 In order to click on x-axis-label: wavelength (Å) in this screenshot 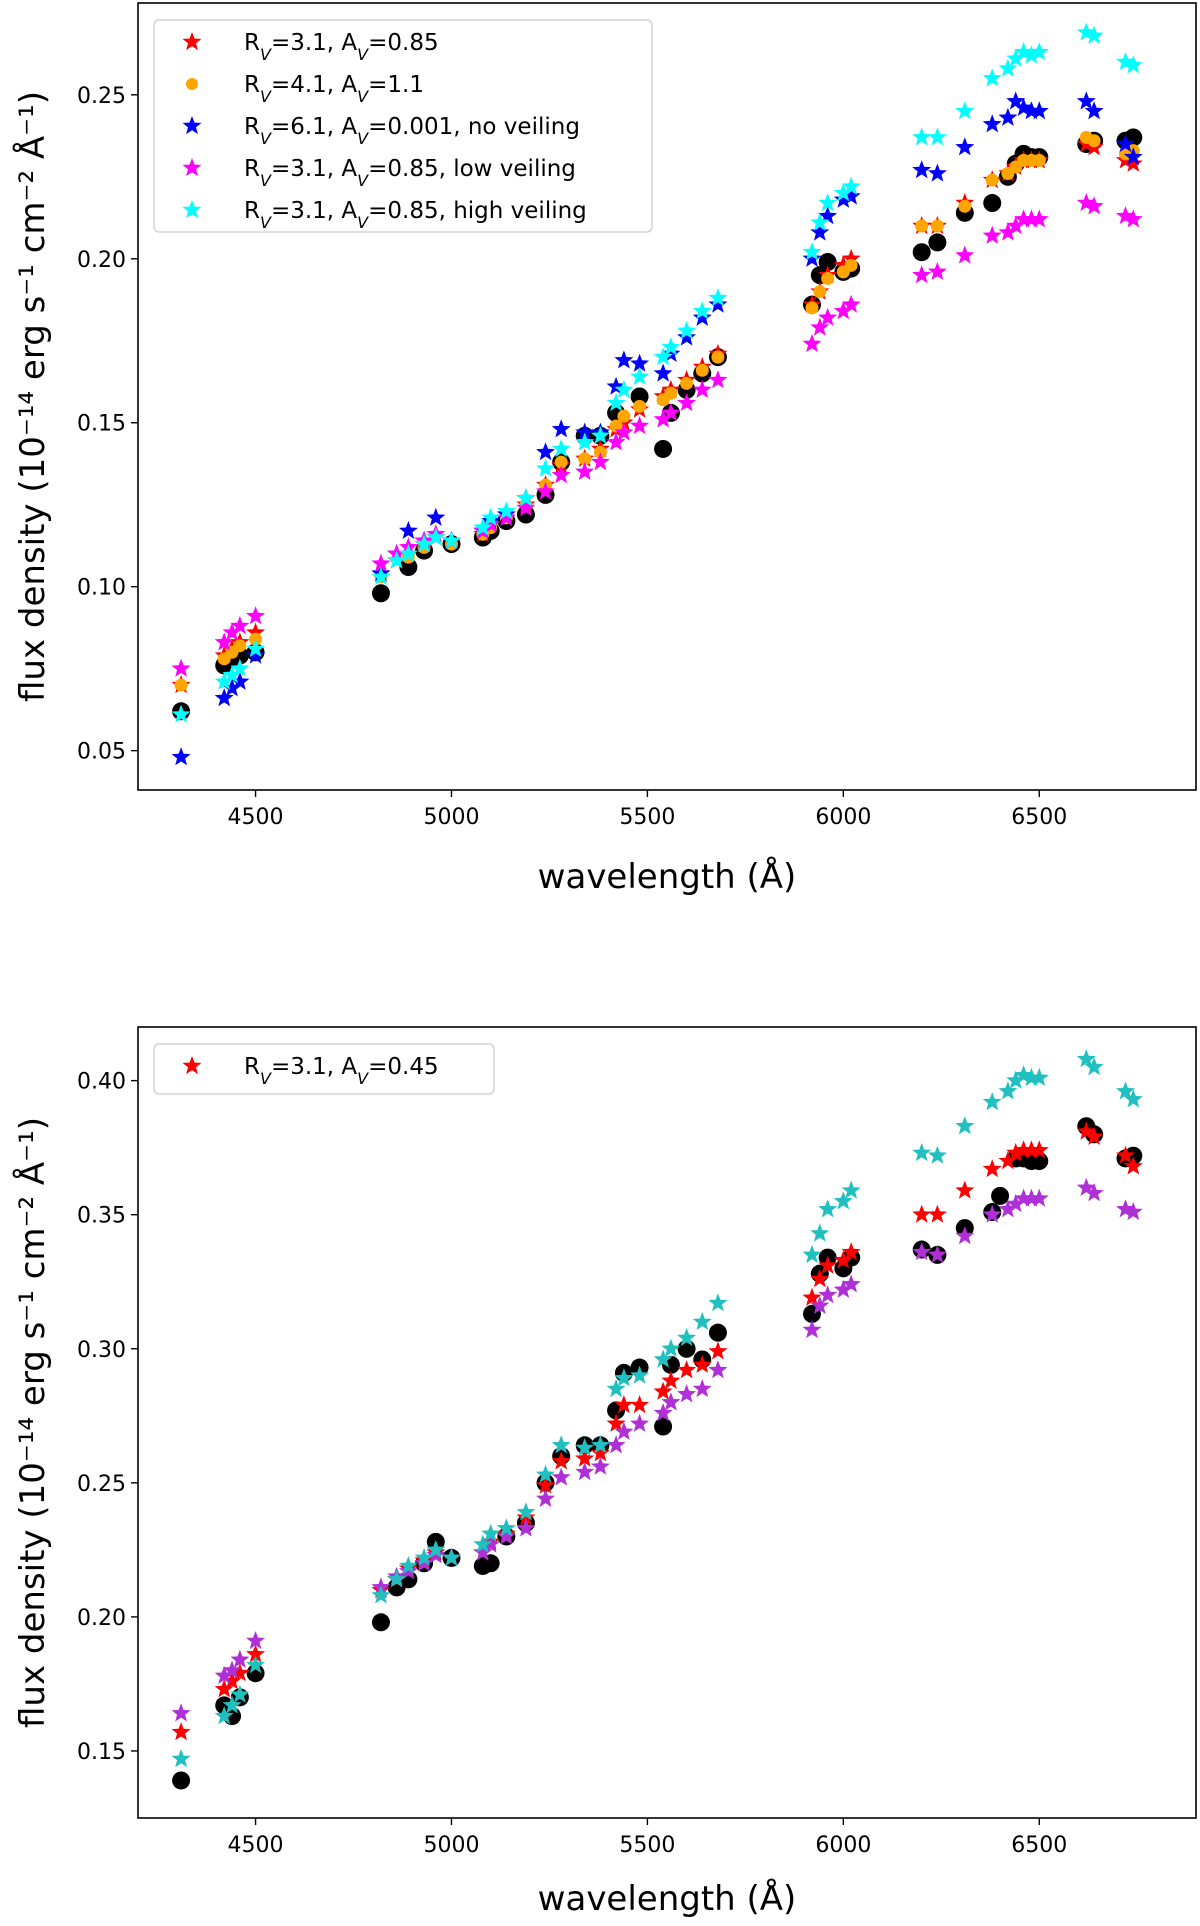, I will do `click(667, 876)`.